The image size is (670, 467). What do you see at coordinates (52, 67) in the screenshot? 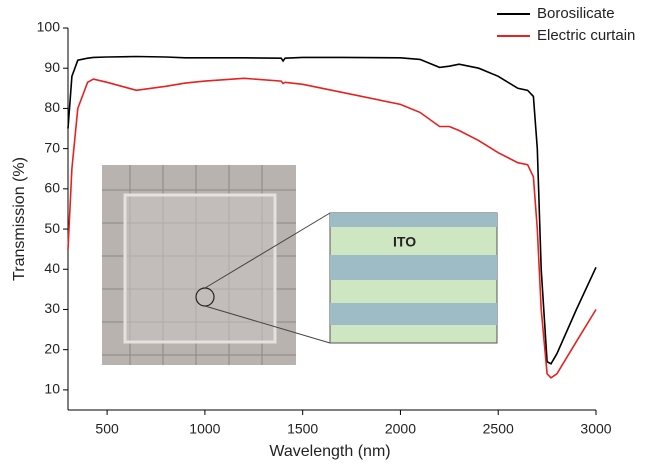
I see `y-tick-label: 90` at bounding box center [52, 67].